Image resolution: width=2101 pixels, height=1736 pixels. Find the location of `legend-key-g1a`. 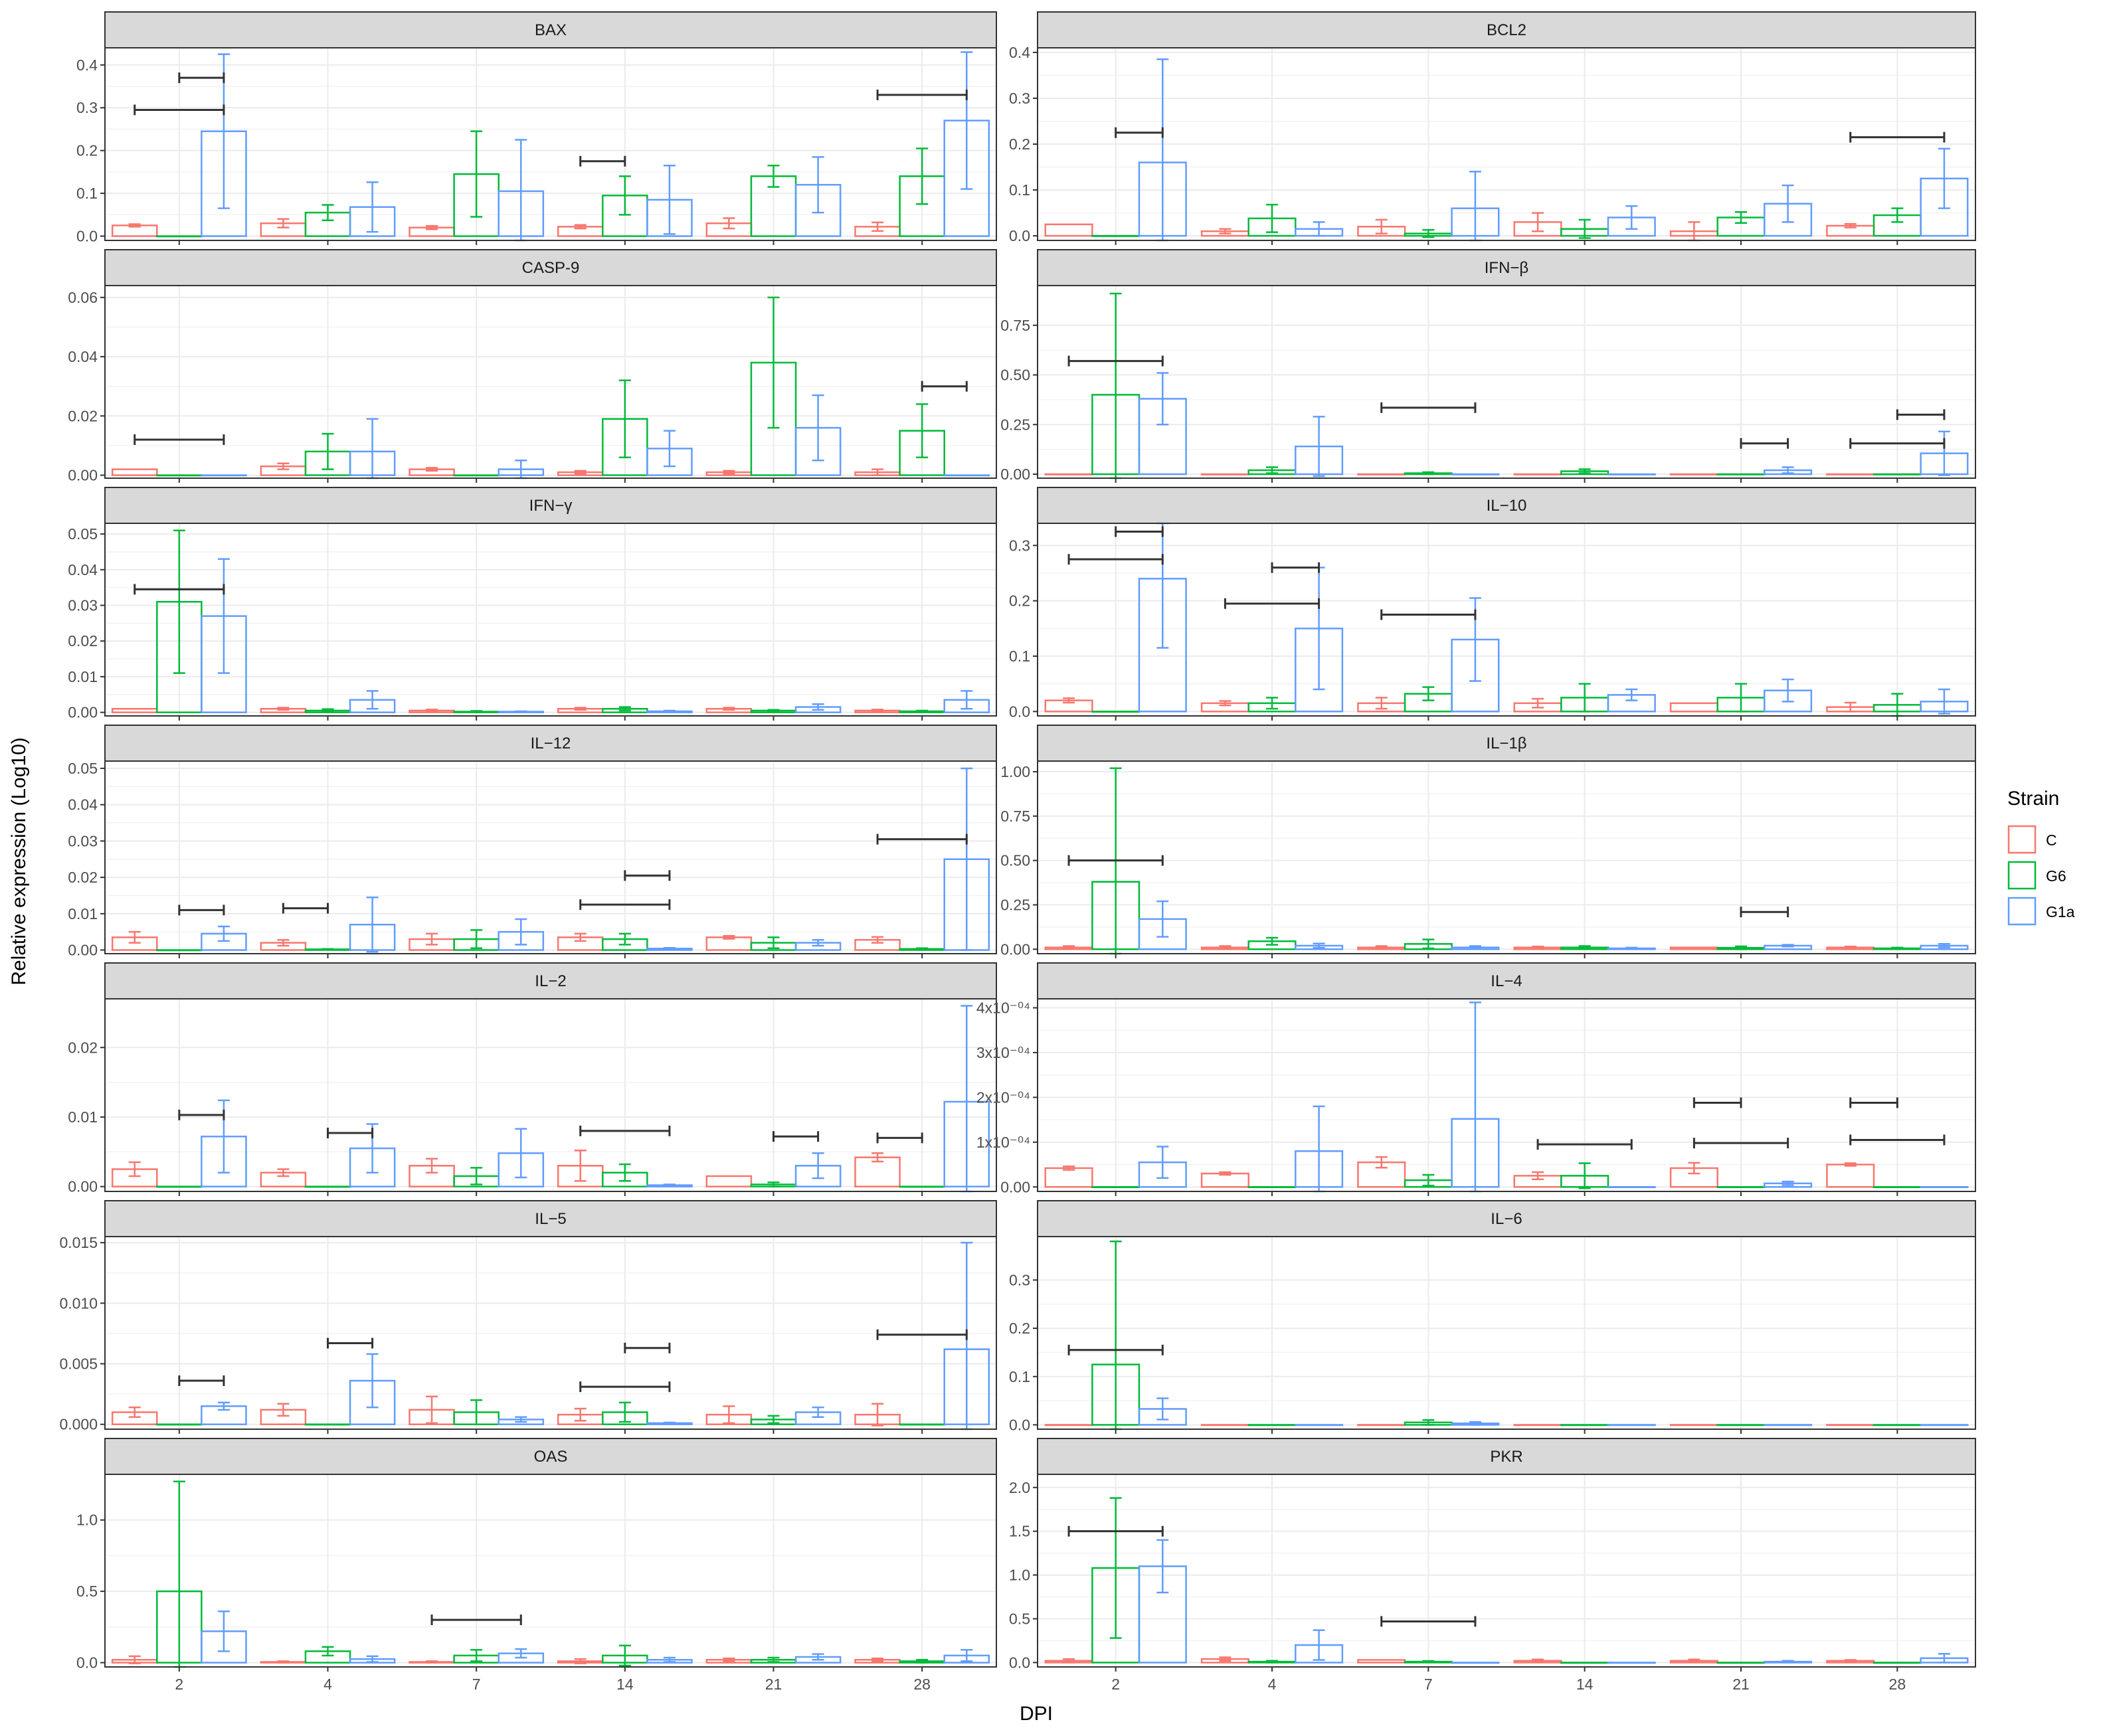

legend-key-g1a is located at coordinates (2022, 911).